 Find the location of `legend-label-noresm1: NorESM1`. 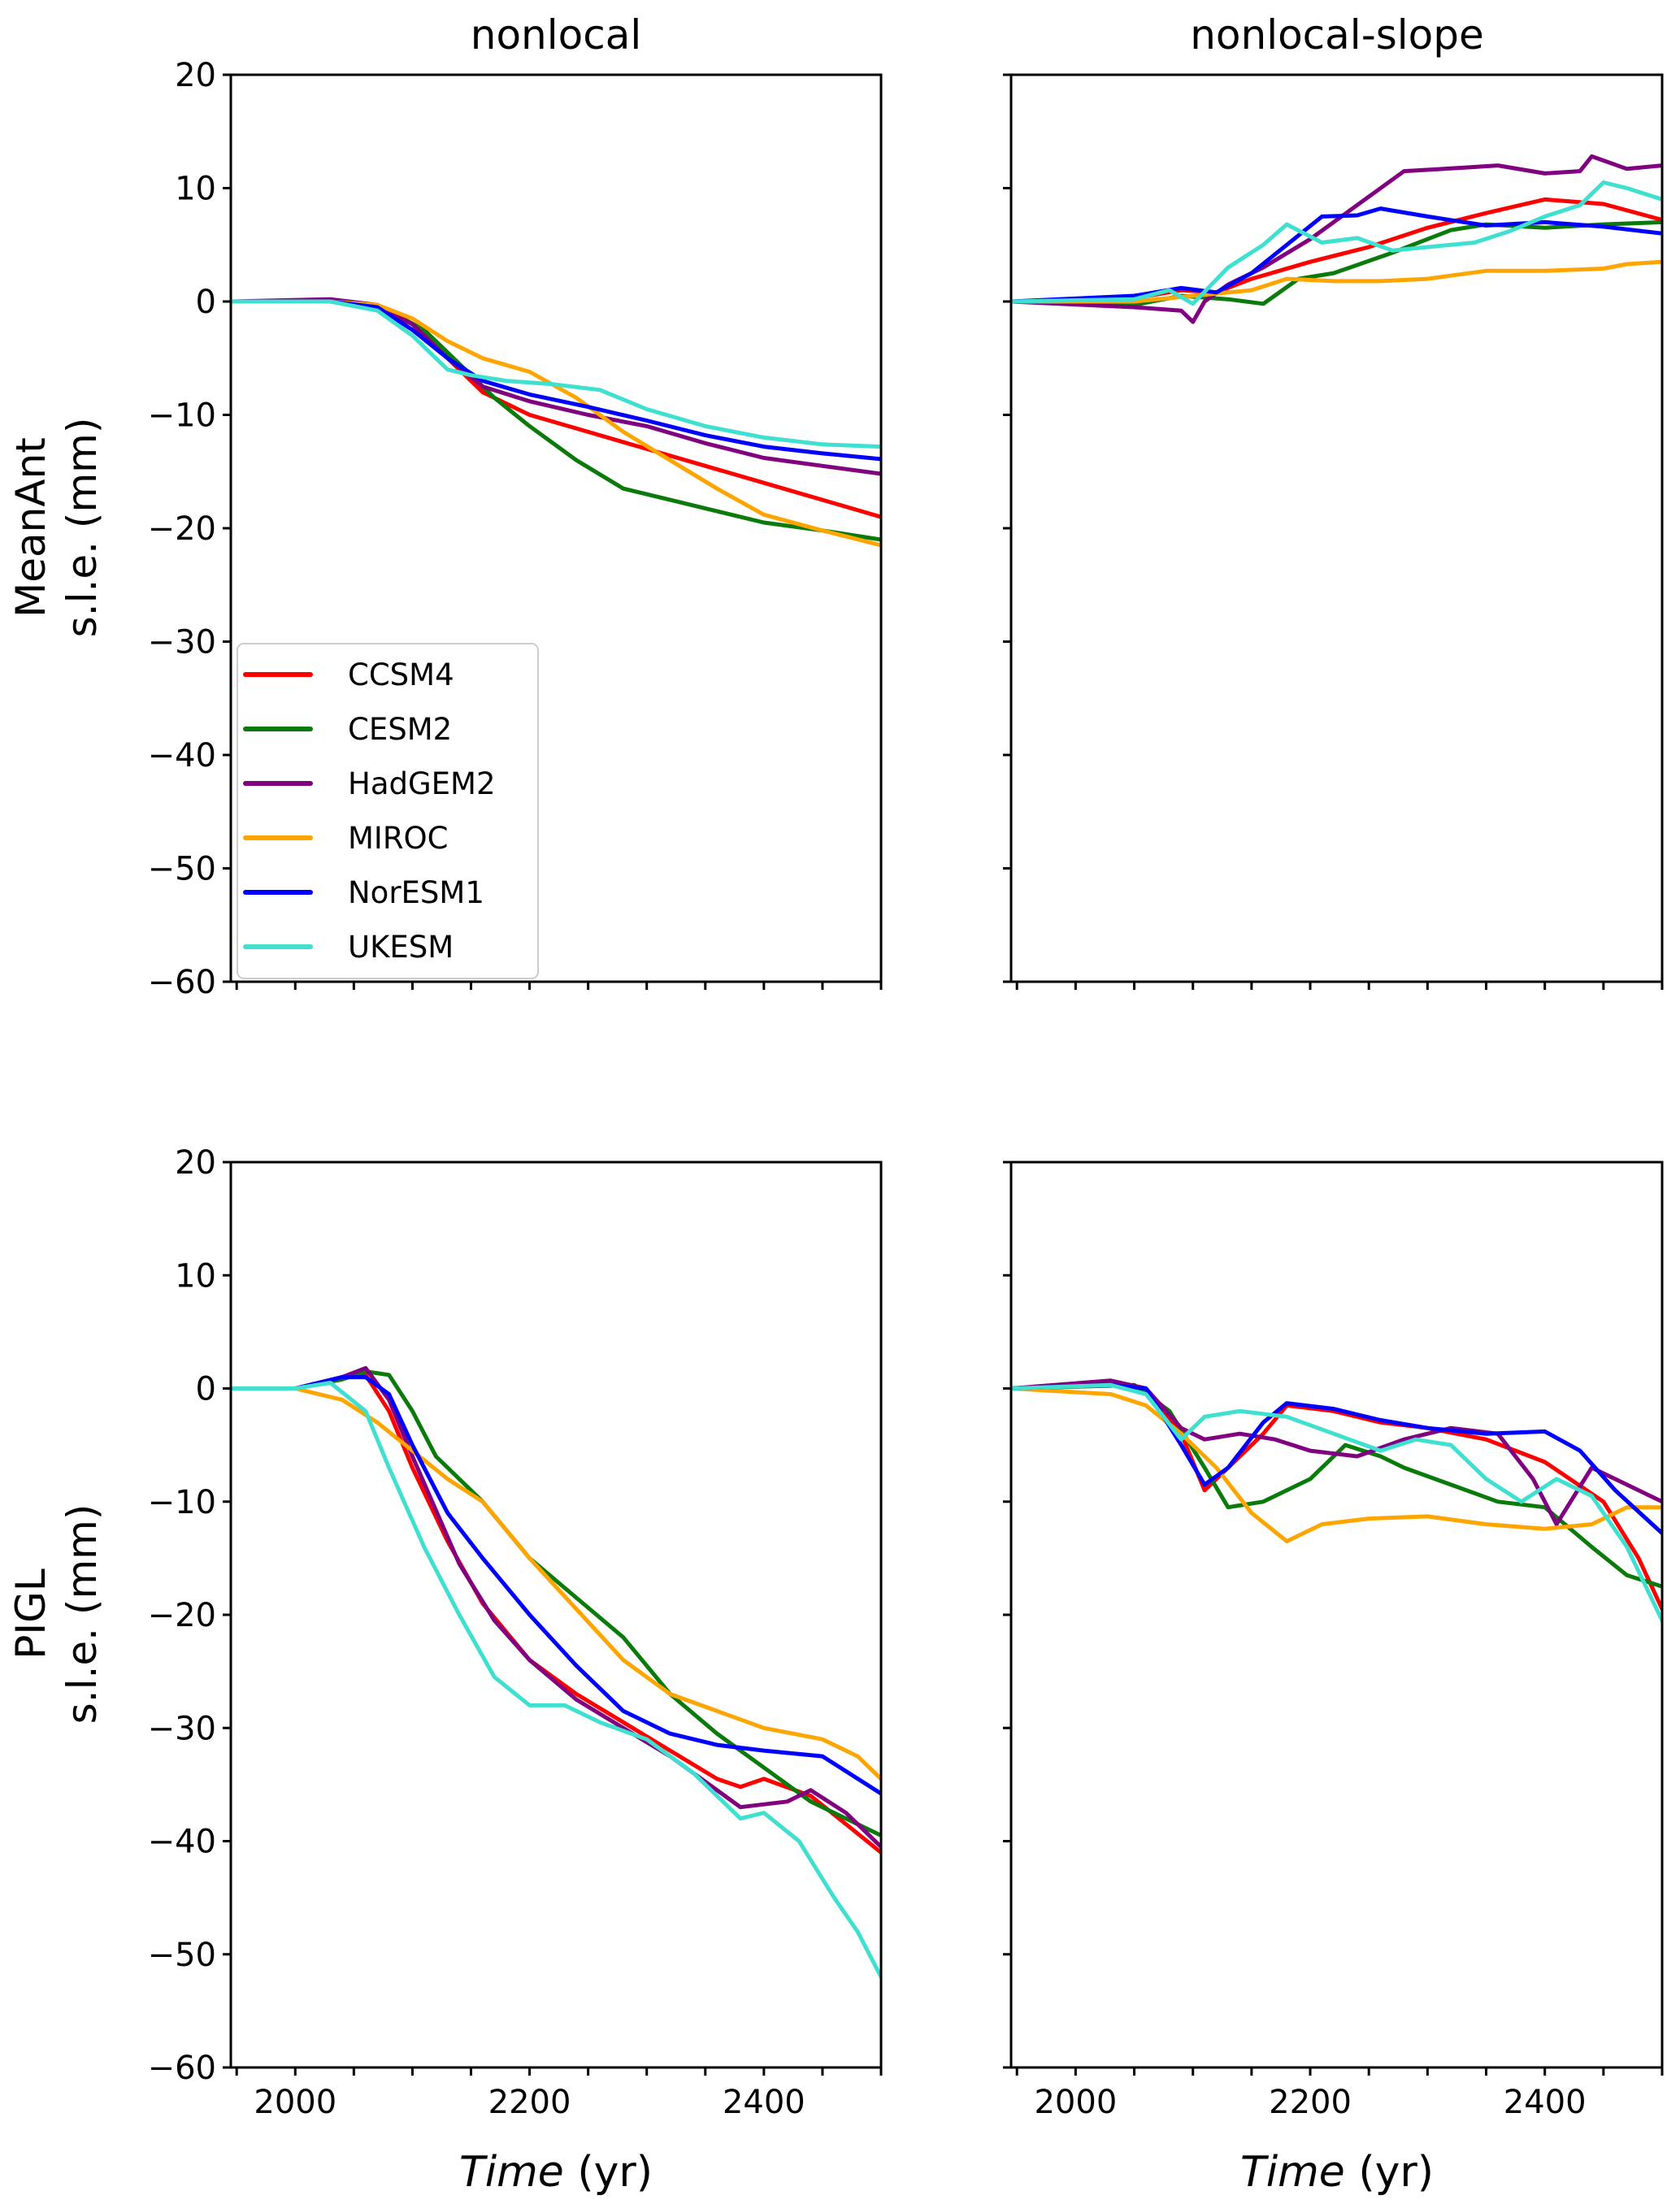

legend-label-noresm1: NorESM1 is located at coordinates (416, 892).